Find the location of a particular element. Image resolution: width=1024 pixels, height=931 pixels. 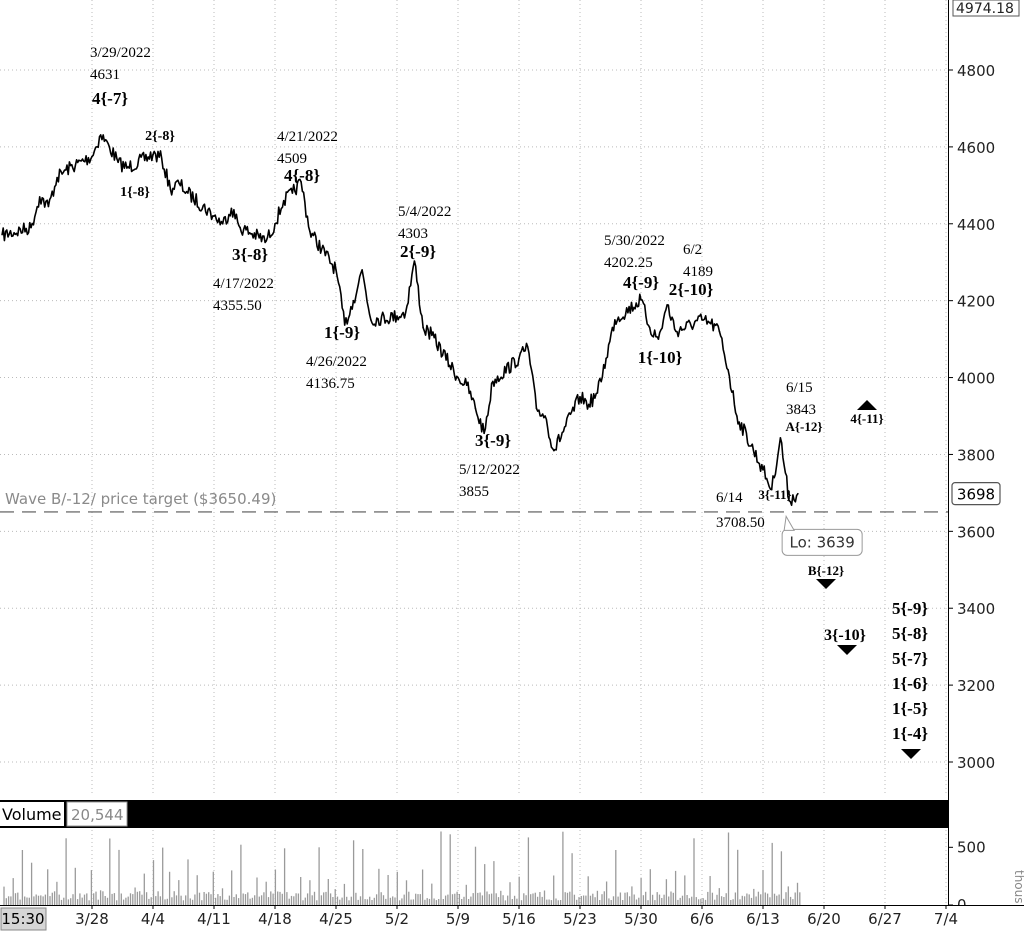

wave-label: 1{-9} is located at coordinates (342, 332).